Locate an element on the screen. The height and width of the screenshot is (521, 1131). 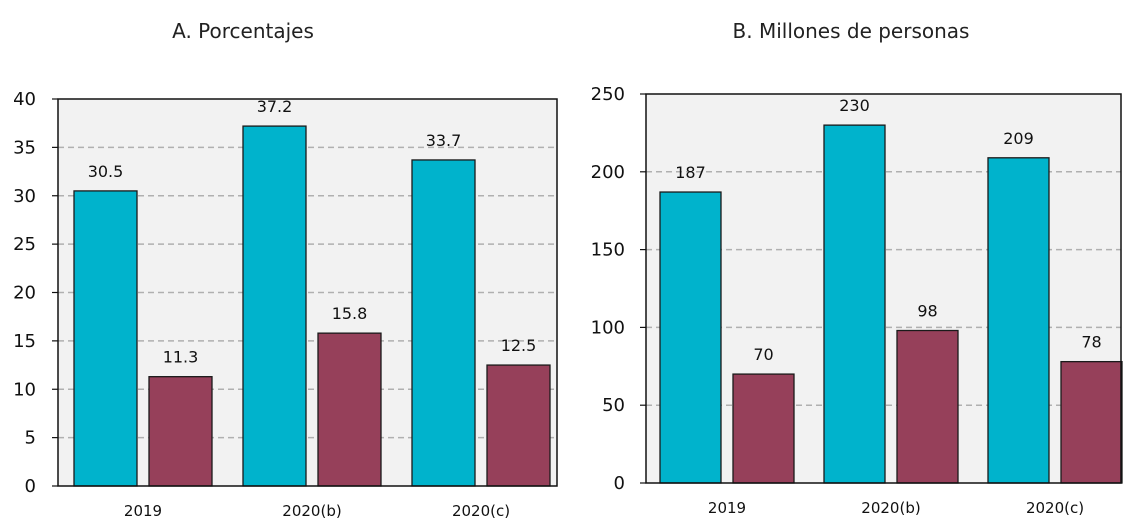
data-label: 230 is located at coordinates (854, 105).